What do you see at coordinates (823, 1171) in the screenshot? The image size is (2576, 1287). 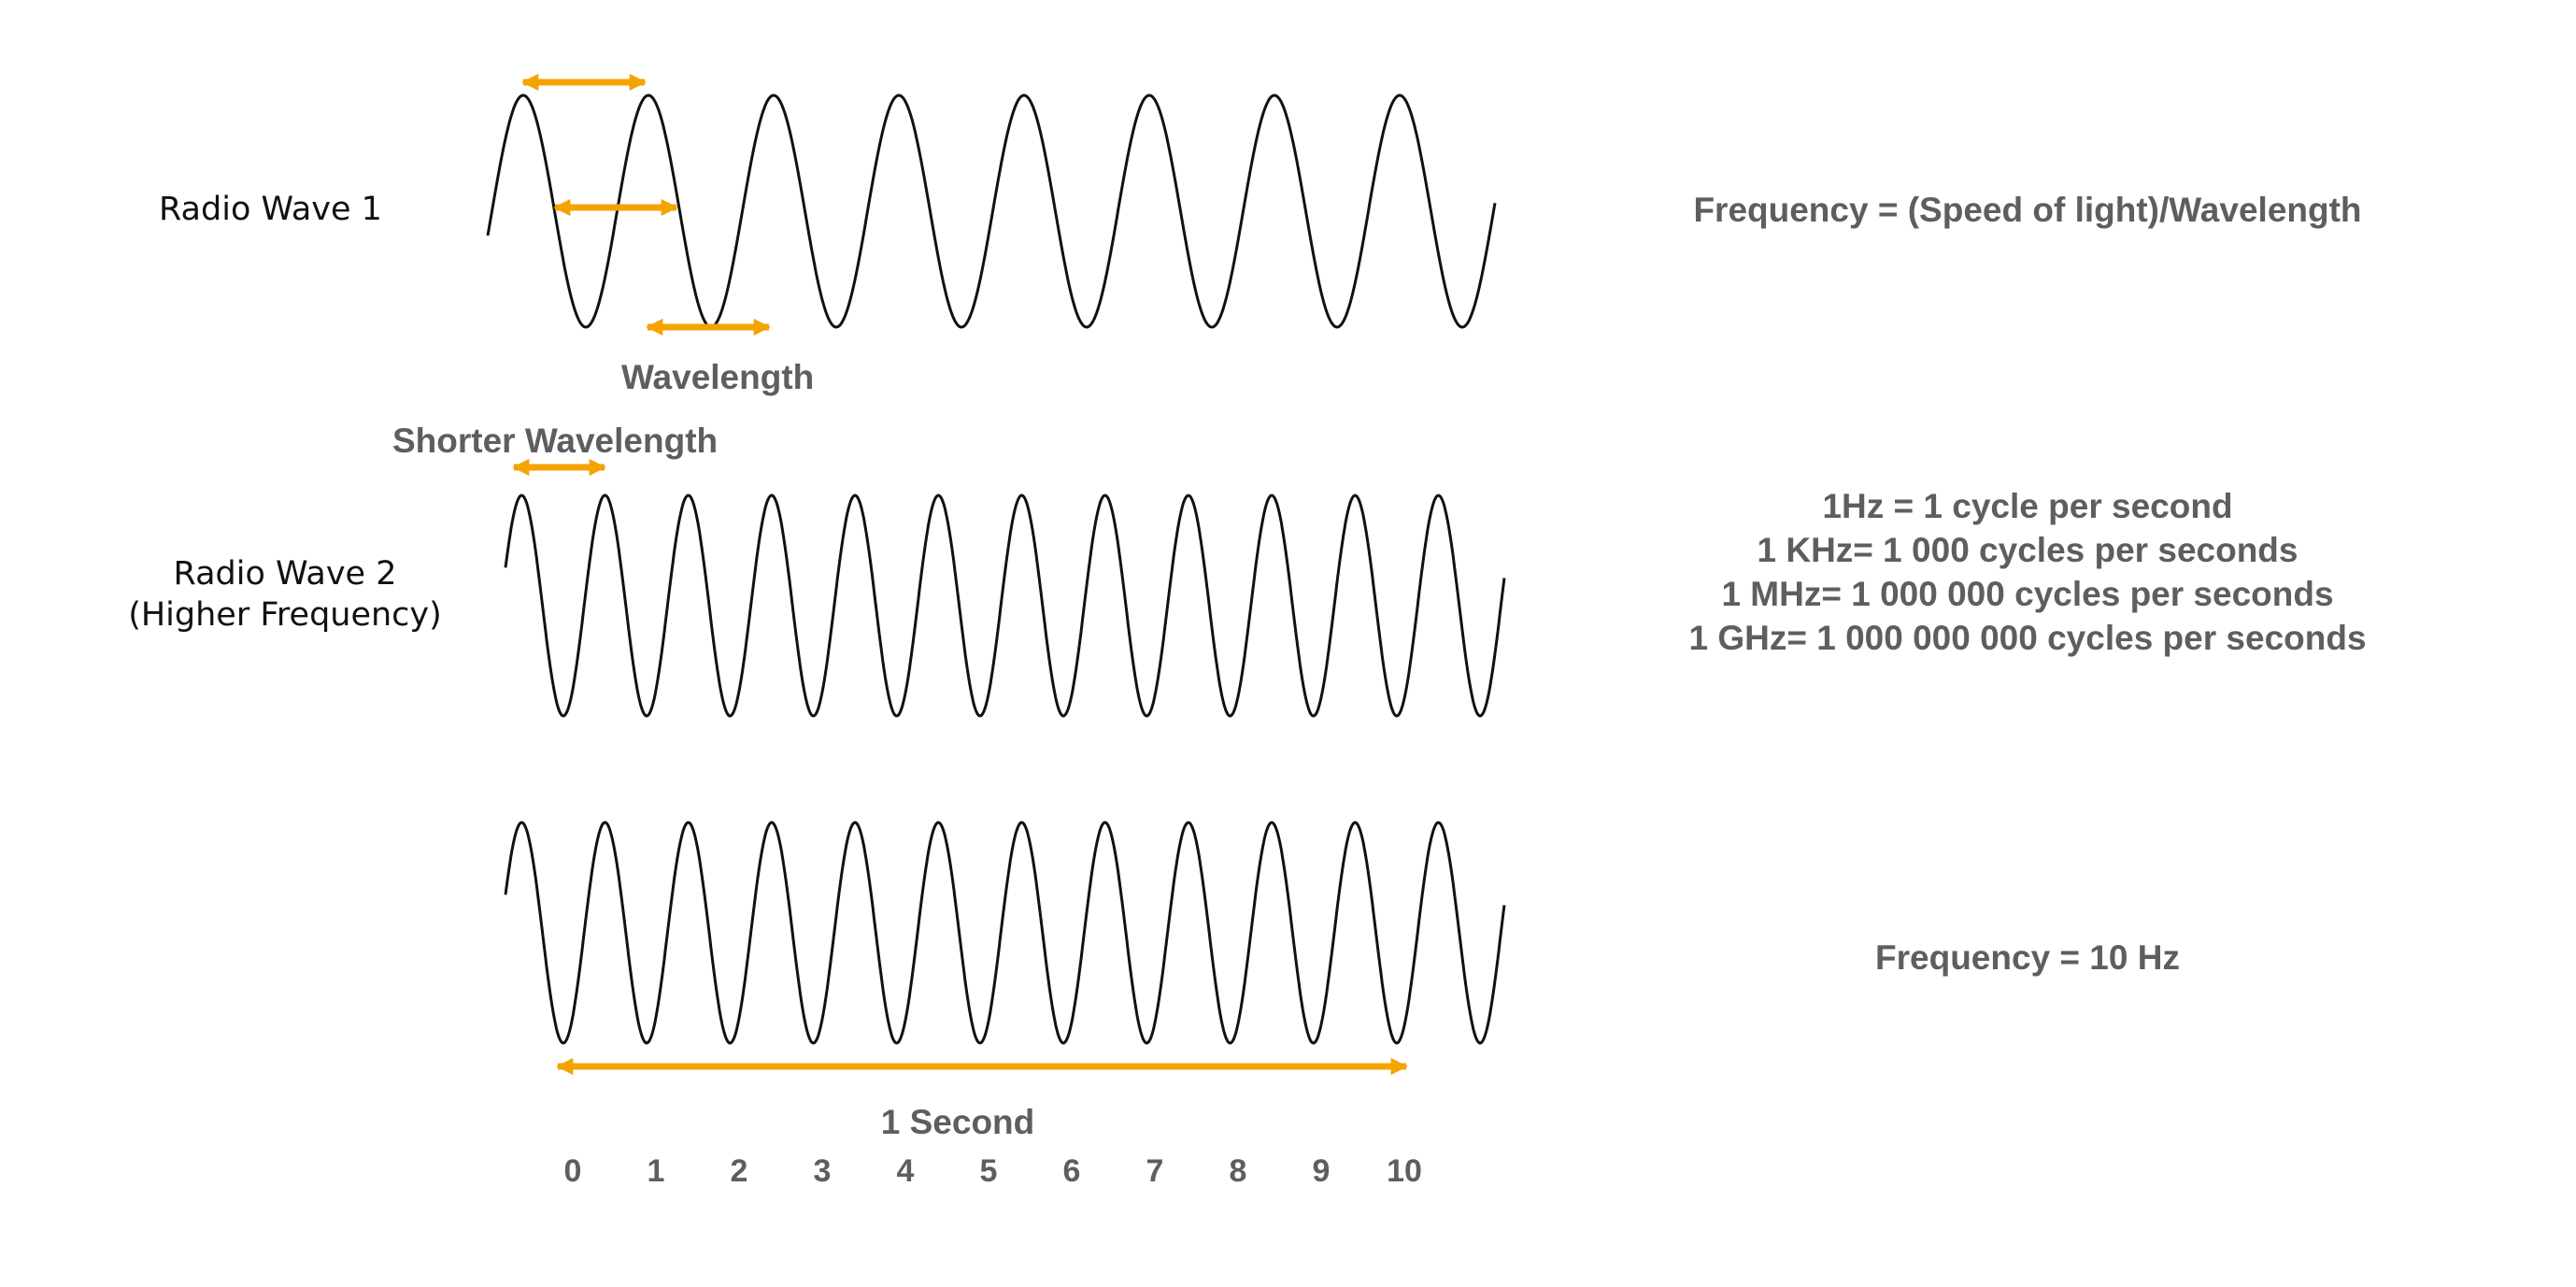 I see `time-tick-3: 3` at bounding box center [823, 1171].